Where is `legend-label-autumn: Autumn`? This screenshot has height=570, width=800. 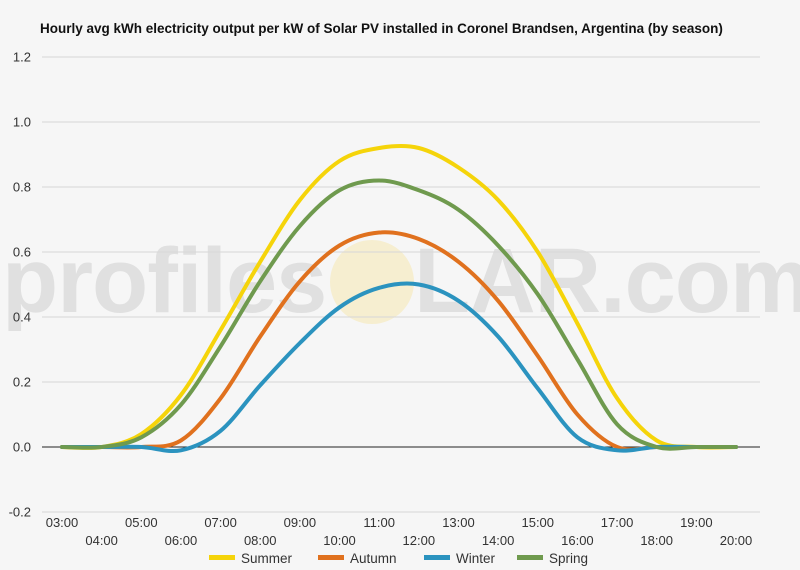 legend-label-autumn: Autumn is located at coordinates (373, 558).